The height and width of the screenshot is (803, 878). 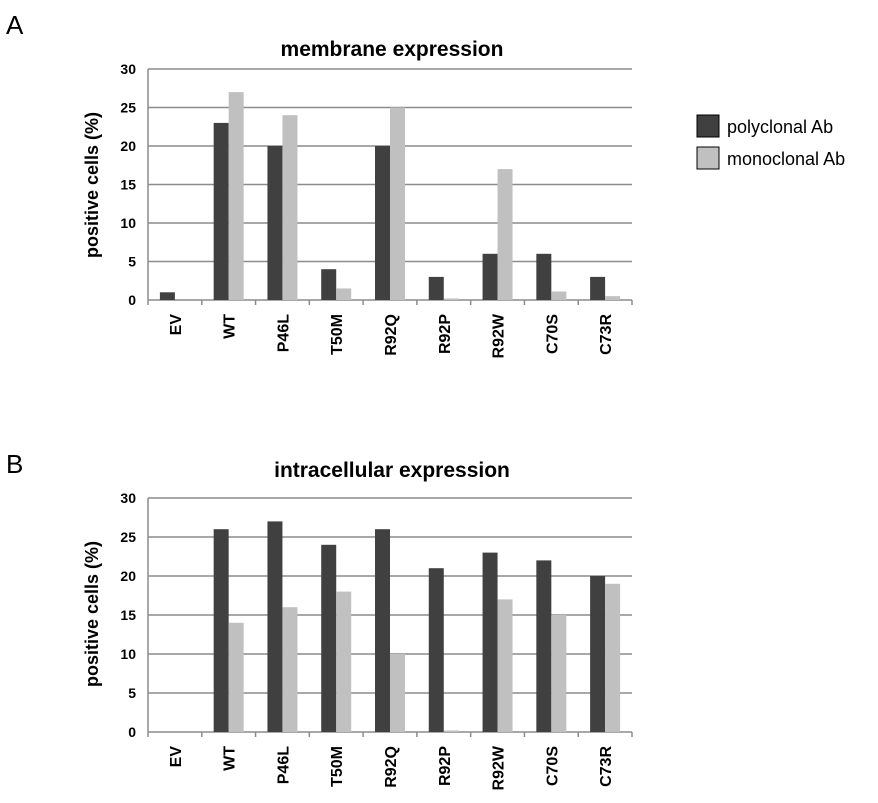 What do you see at coordinates (544, 646) in the screenshot?
I see `bar-b-polyclonal-c70s` at bounding box center [544, 646].